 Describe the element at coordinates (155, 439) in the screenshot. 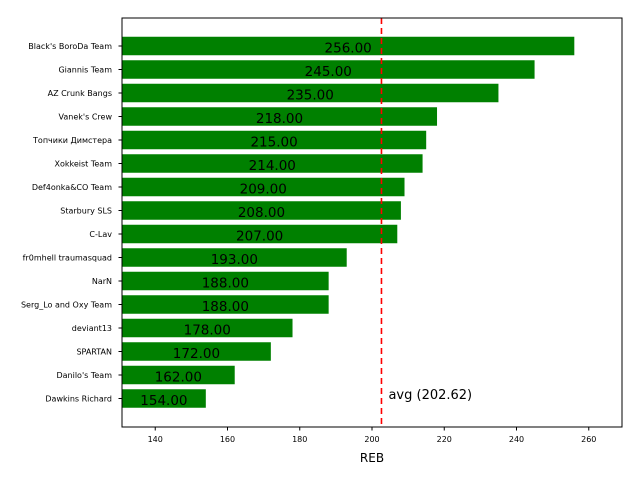

I see `x-tick-label: 140` at that location.